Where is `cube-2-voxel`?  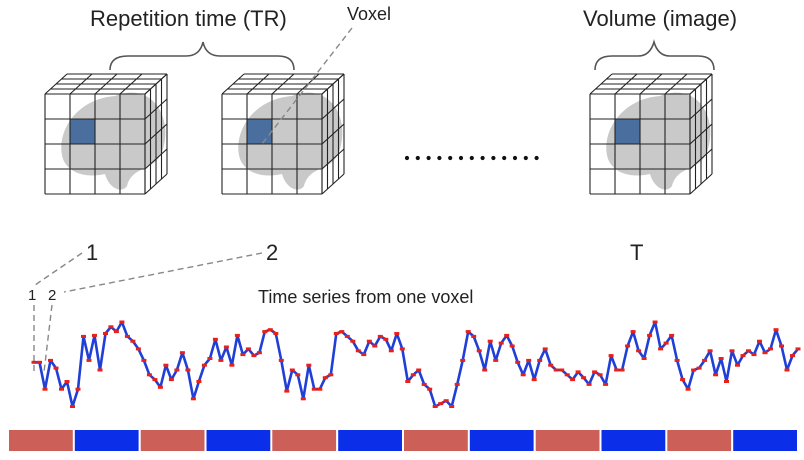
cube-2-voxel is located at coordinates (259, 131).